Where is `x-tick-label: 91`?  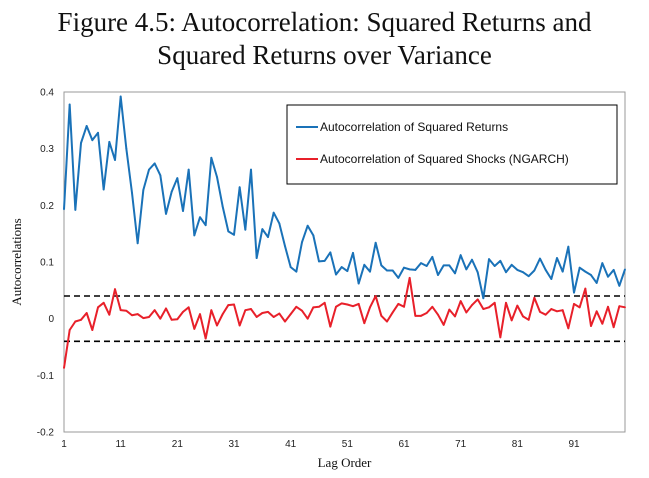
x-tick-label: 91 is located at coordinates (574, 444).